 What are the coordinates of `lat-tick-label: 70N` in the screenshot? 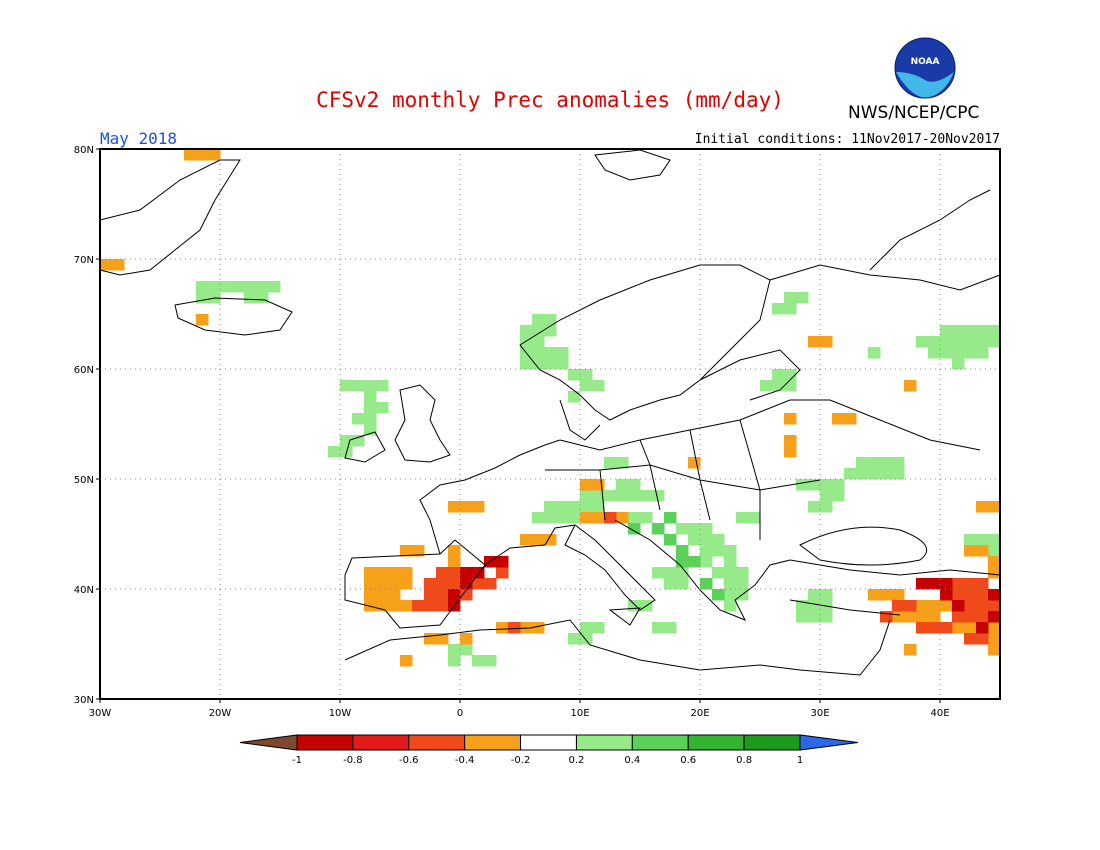 It's located at (84, 260).